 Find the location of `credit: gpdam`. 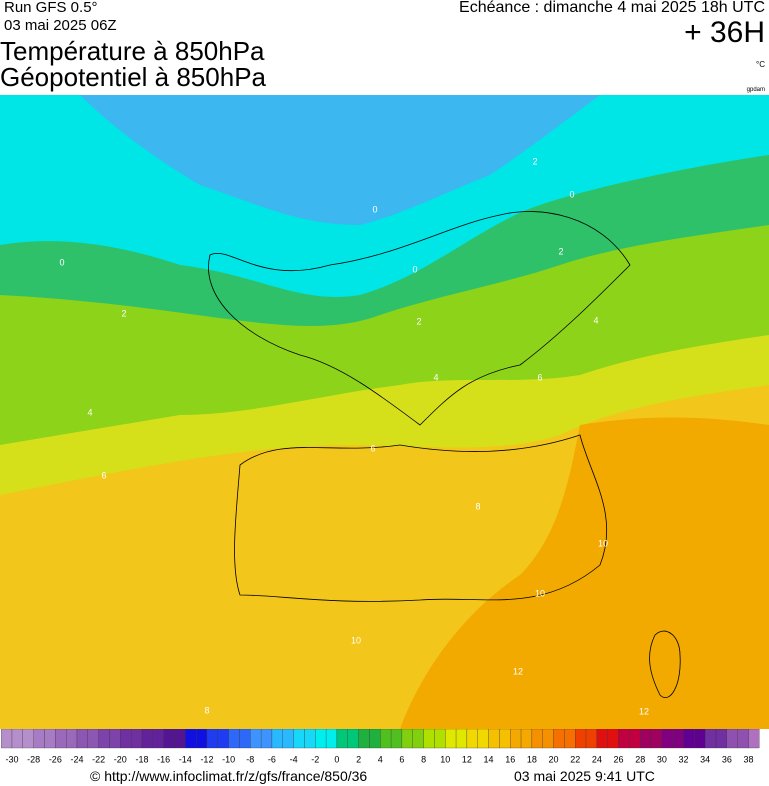

credit: gpdam is located at coordinates (755, 90).